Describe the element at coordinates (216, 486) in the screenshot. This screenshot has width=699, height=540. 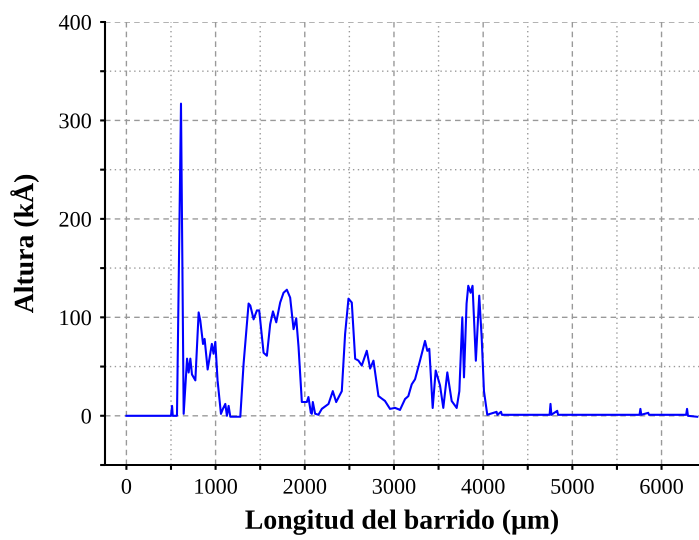
I see `x-tick-label: 1000` at that location.